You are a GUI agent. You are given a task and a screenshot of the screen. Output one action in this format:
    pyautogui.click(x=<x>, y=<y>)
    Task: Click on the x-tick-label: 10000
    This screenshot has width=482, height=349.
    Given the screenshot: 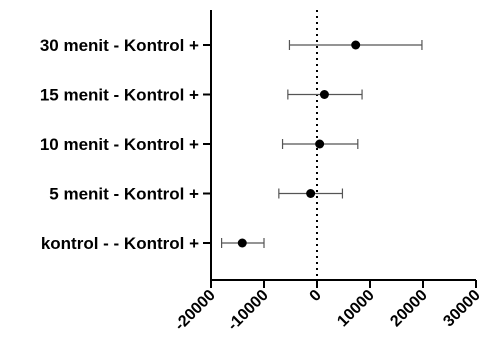 What is the action you would take?
    pyautogui.click(x=356, y=309)
    